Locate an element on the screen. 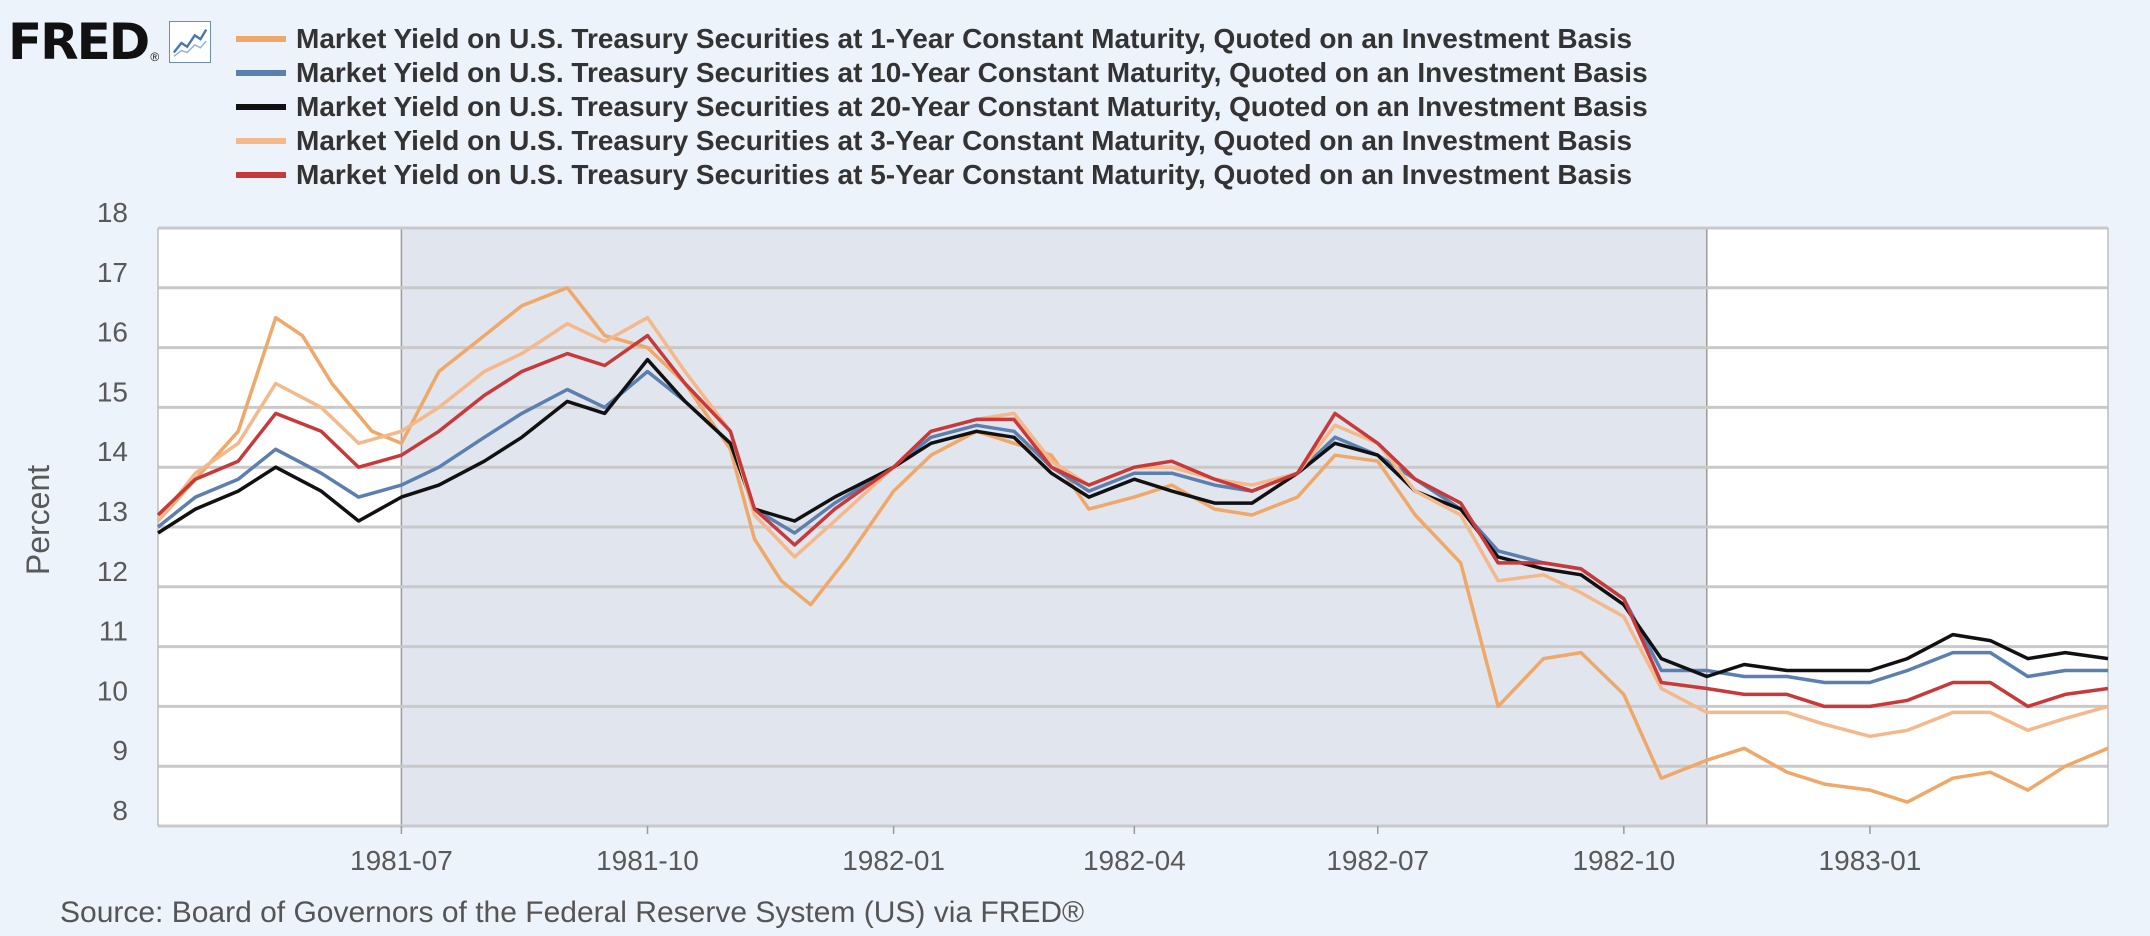  fred-logo: FRED ® is located at coordinates (110, 42).